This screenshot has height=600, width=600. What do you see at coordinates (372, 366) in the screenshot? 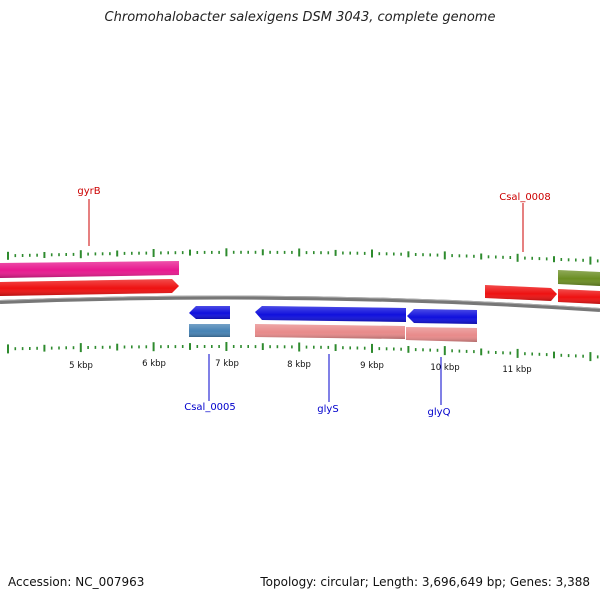
I see `scale-label-9kbp: 9 kbp` at bounding box center [372, 366].